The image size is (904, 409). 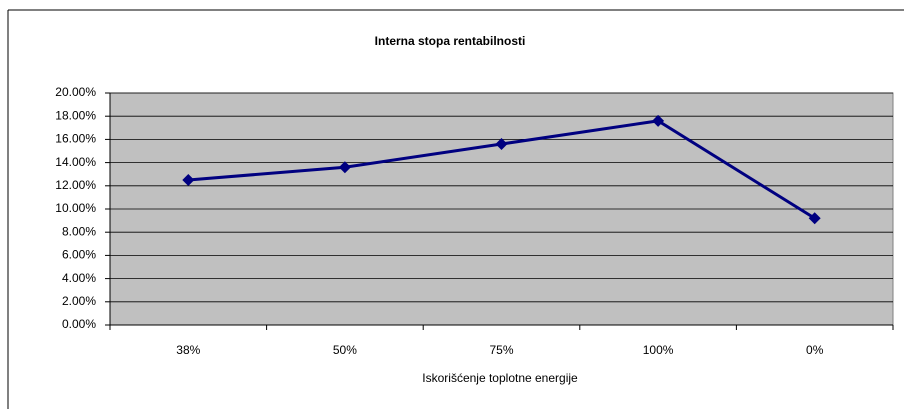 I want to click on y-tick-label: 14.00%, so click(x=75, y=162).